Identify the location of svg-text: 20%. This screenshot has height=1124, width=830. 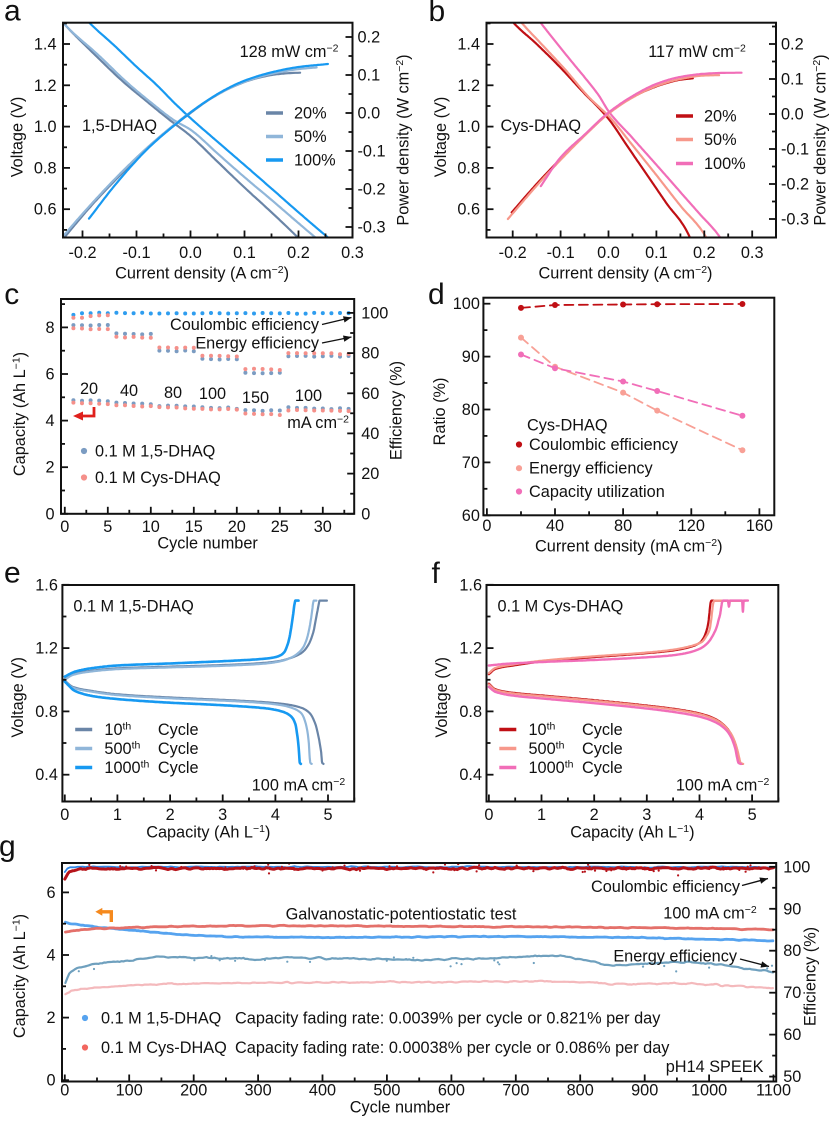
(310, 114).